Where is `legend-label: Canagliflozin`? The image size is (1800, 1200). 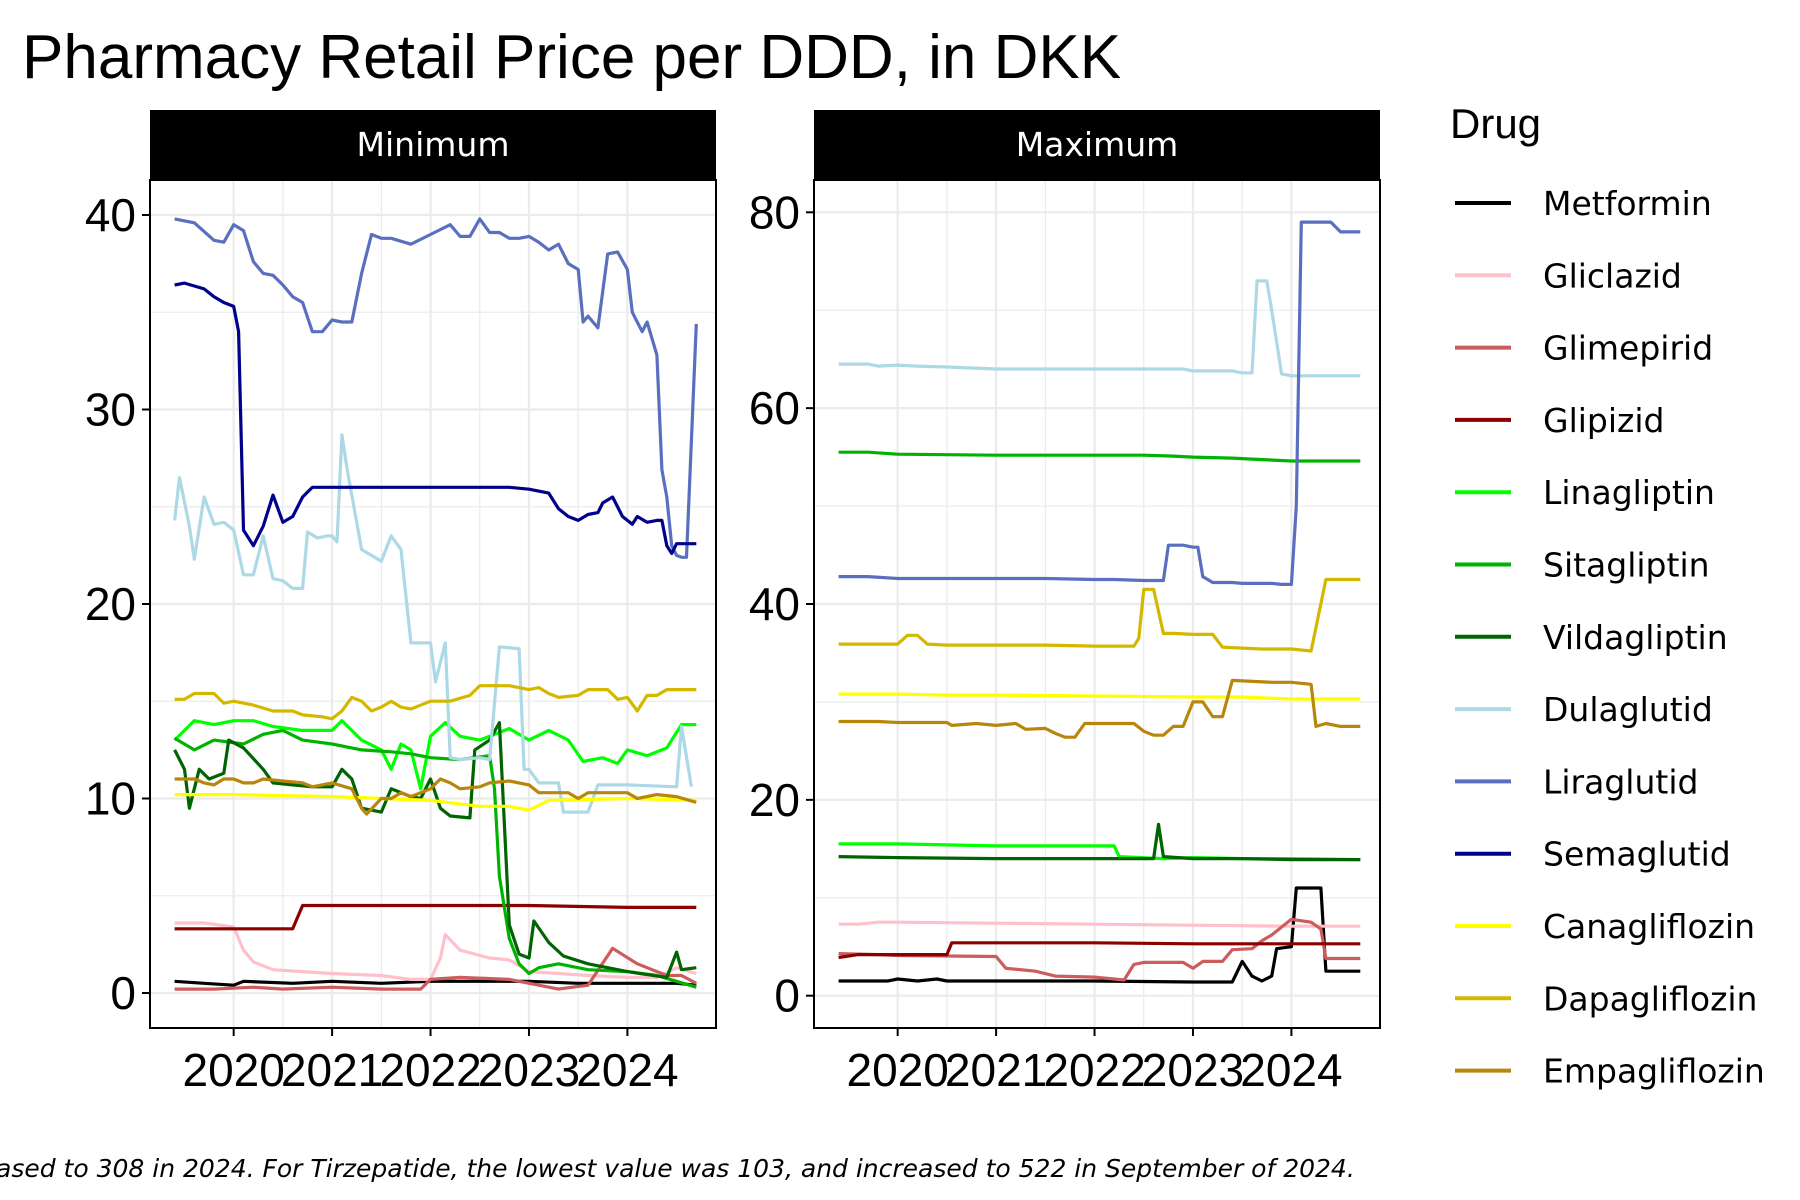
legend-label: Canagliflozin is located at coordinates (1649, 926).